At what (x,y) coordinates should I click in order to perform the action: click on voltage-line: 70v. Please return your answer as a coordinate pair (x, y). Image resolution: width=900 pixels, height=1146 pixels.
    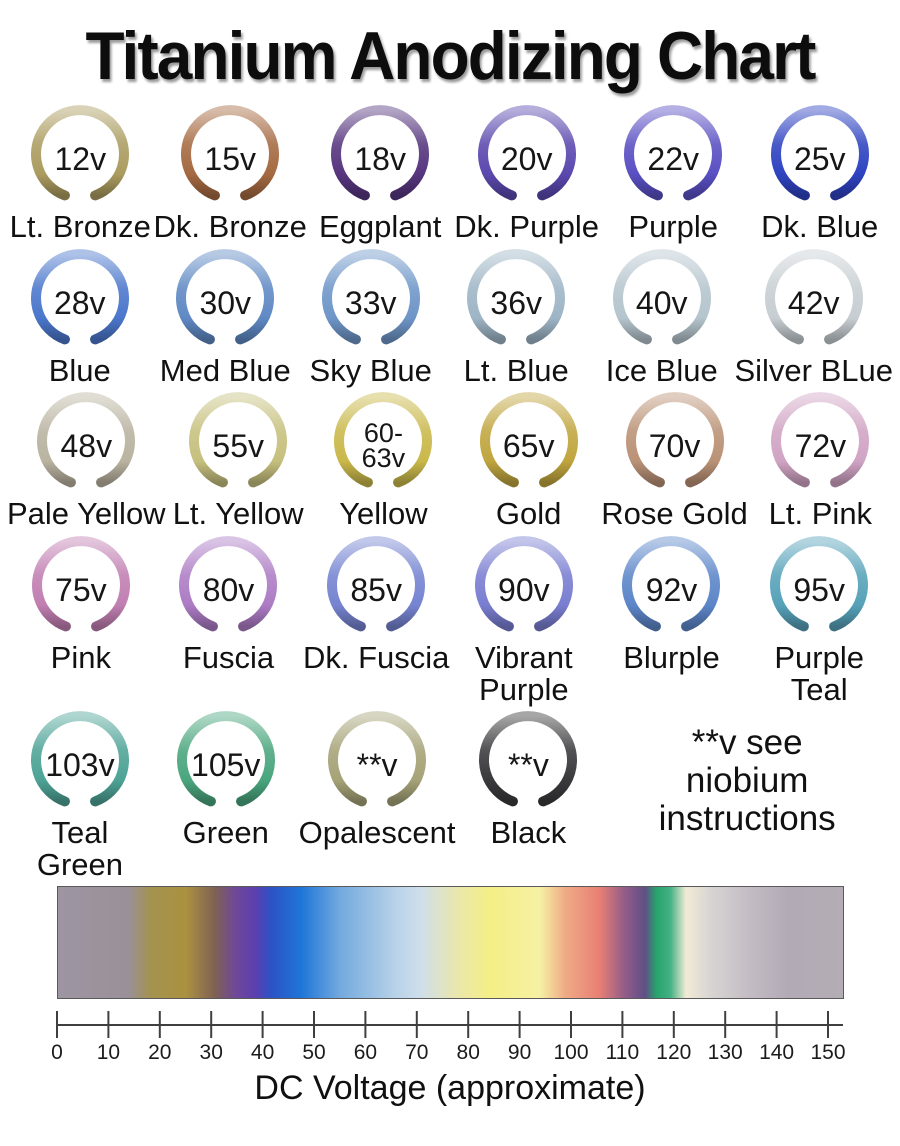
    Looking at the image, I should click on (674, 446).